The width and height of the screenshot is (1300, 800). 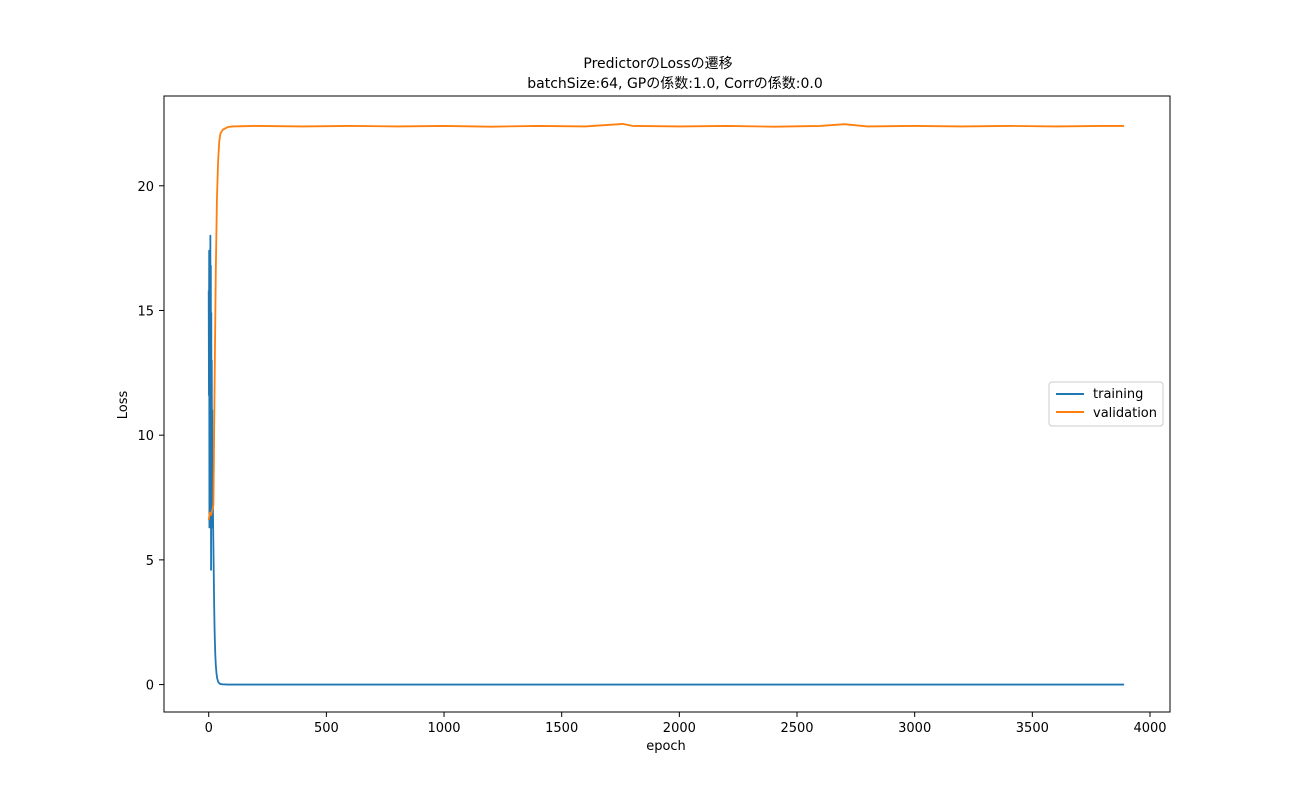 I want to click on x-tick-label: 2000, so click(x=679, y=728).